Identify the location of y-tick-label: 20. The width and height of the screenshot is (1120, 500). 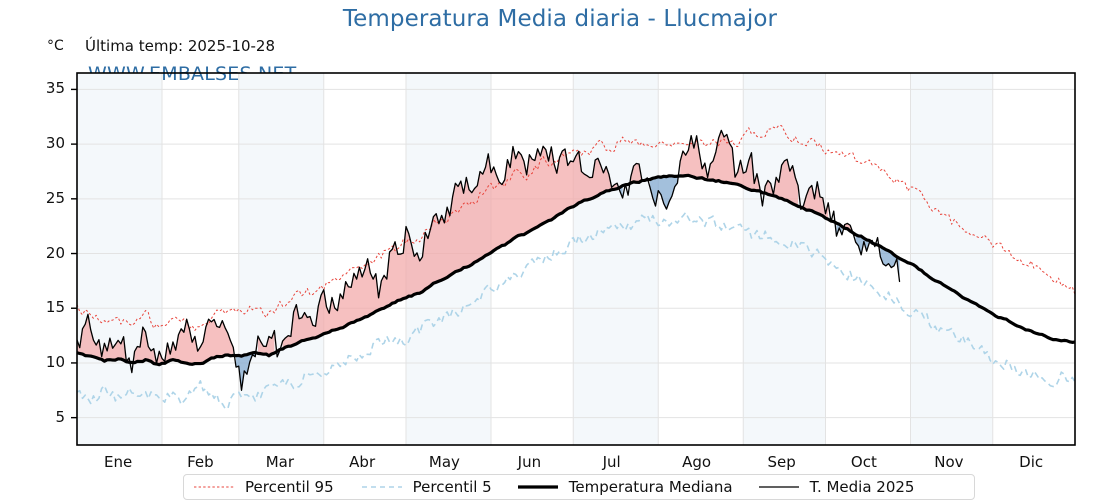
(55, 252).